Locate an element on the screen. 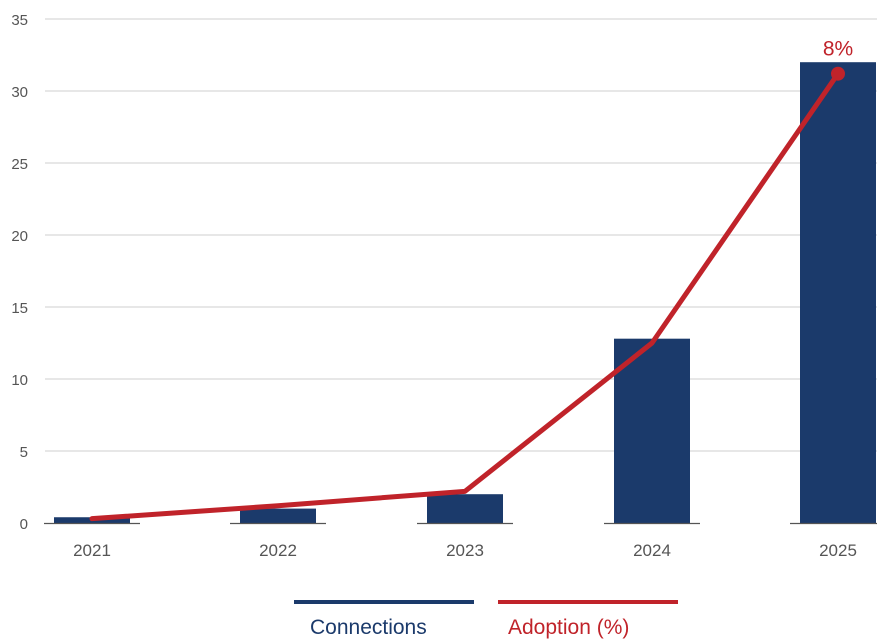 This screenshot has width=877, height=640. y-tick-label: 10 is located at coordinates (19, 380).